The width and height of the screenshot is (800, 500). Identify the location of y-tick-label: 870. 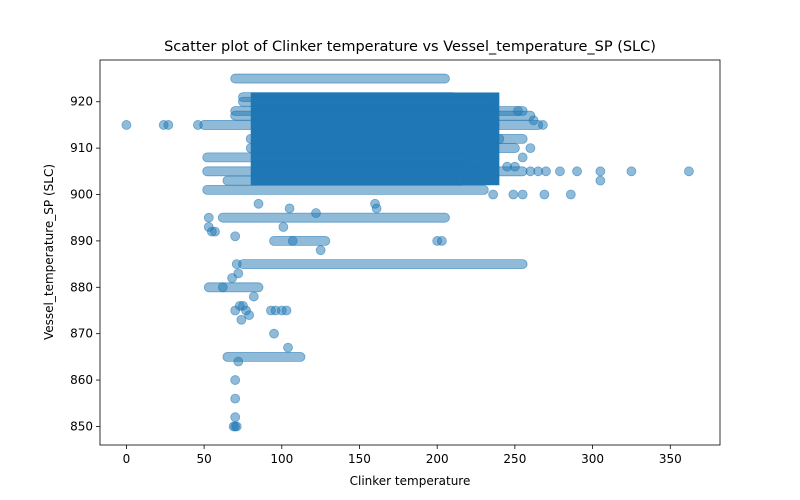
(81, 334).